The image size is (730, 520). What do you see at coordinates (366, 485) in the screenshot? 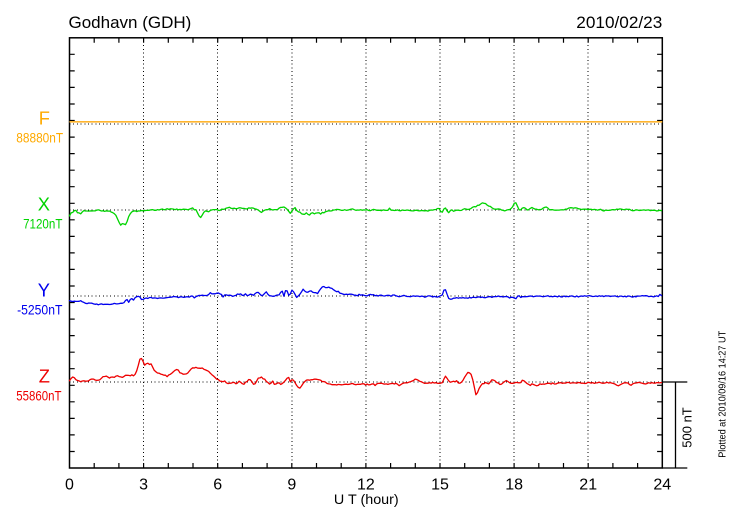
I see `svg-text: 12` at bounding box center [366, 485].